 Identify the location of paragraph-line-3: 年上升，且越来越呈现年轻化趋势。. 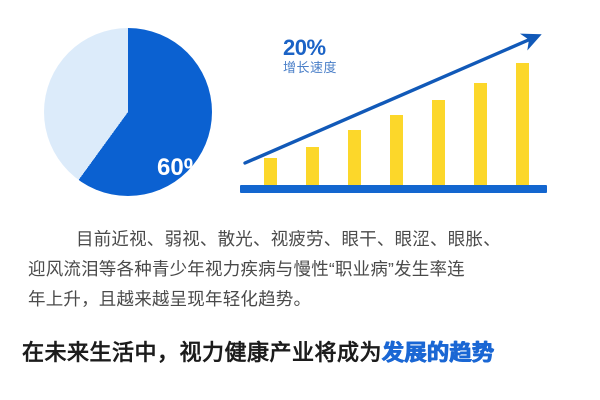
(170, 299).